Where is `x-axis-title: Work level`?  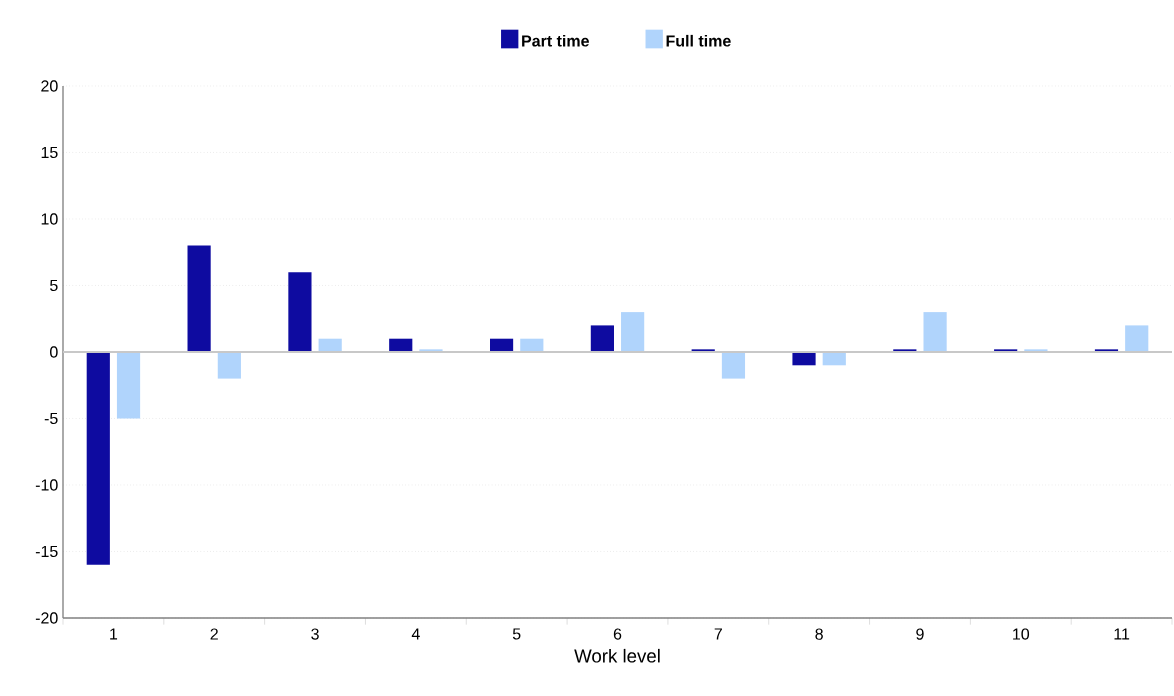 x-axis-title: Work level is located at coordinates (617, 655).